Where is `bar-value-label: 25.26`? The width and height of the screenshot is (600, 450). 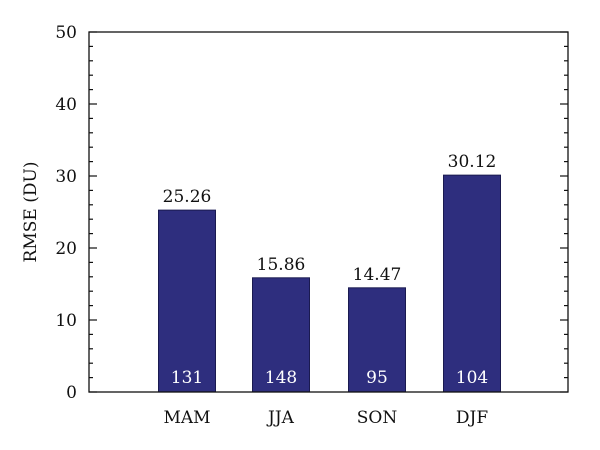 bar-value-label: 25.26 is located at coordinates (187, 197).